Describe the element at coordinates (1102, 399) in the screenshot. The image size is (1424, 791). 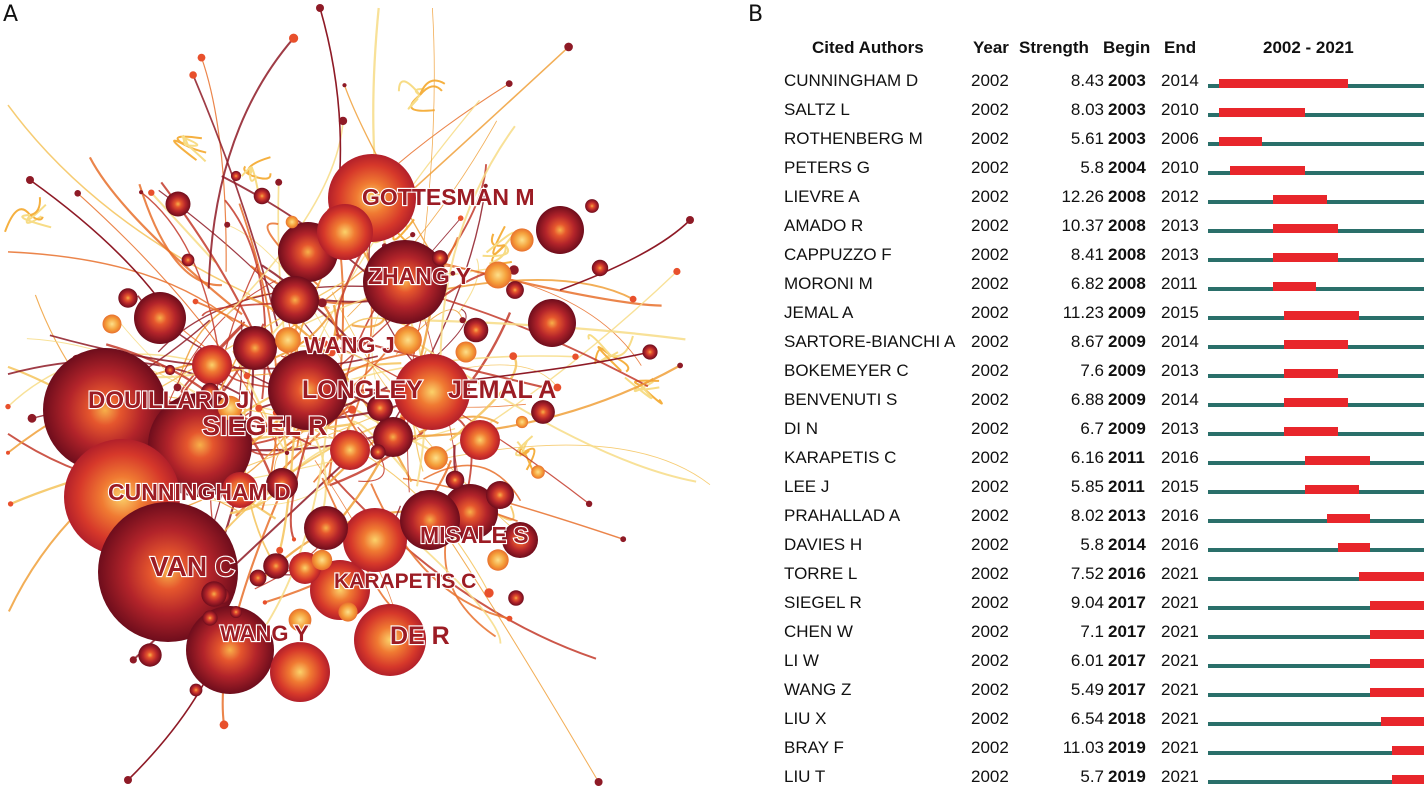
I see `table-row: BENVENUTI S 2002 6.88 2009 2014` at that location.